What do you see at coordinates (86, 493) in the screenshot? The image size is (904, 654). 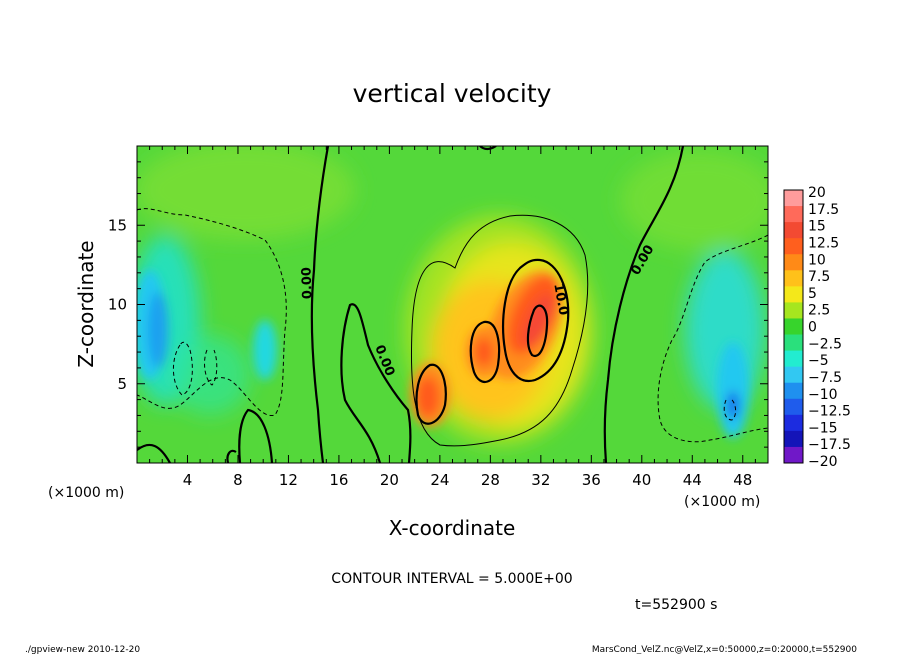 I see `x-unit-label-left: (×1000 m)` at bounding box center [86, 493].